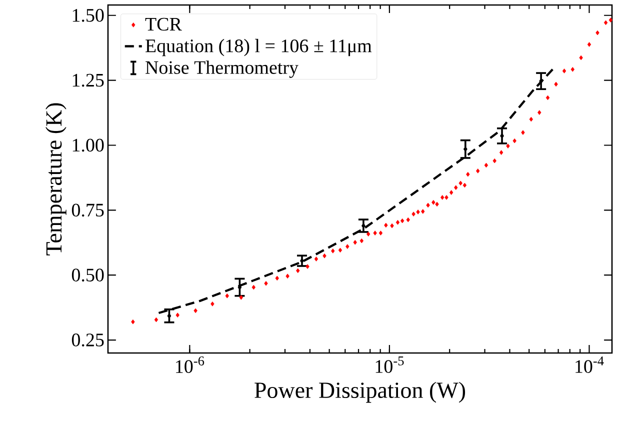 This screenshot has height=444, width=627. I want to click on legend-label: Equation (18) l = 106 ± 11μm, so click(259, 47).